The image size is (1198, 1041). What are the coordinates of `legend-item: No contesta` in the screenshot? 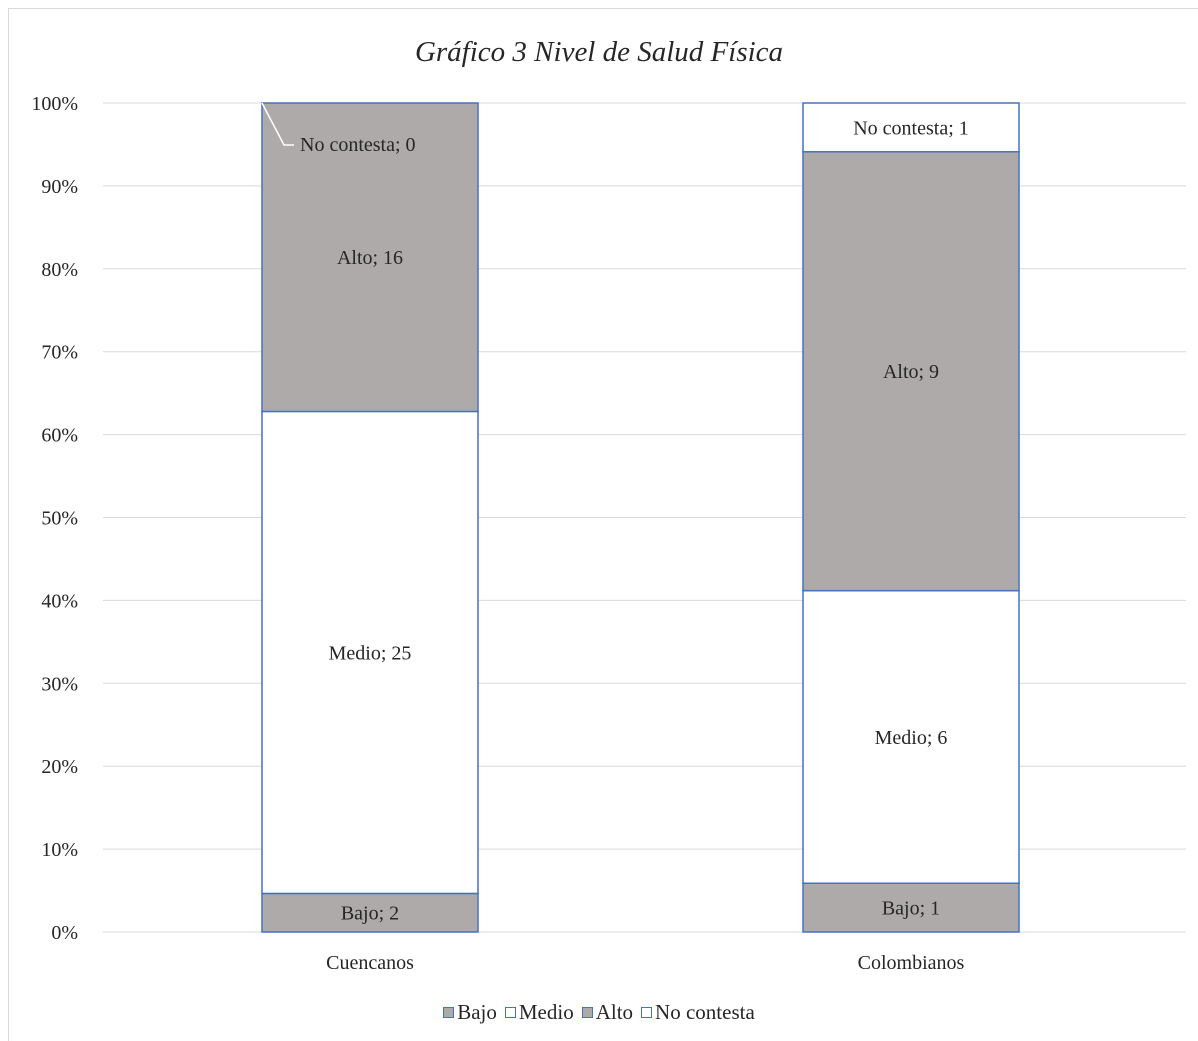 It's located at (698, 1012).